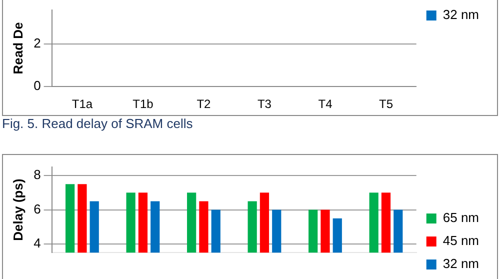  I want to click on y-axis-title: Read De, so click(18, 48).